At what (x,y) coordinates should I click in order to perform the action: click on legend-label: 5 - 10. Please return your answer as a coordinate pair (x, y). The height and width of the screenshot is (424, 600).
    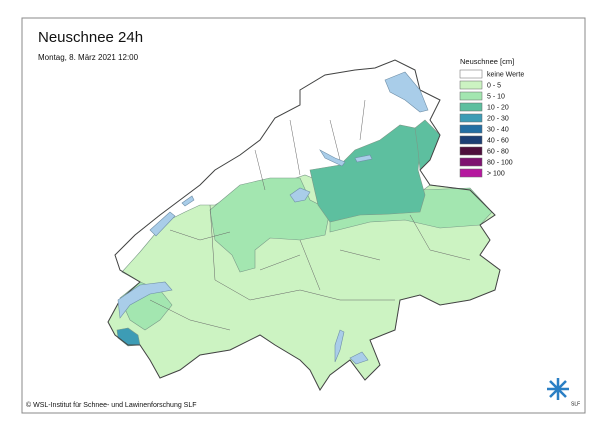
    Looking at the image, I should click on (496, 96).